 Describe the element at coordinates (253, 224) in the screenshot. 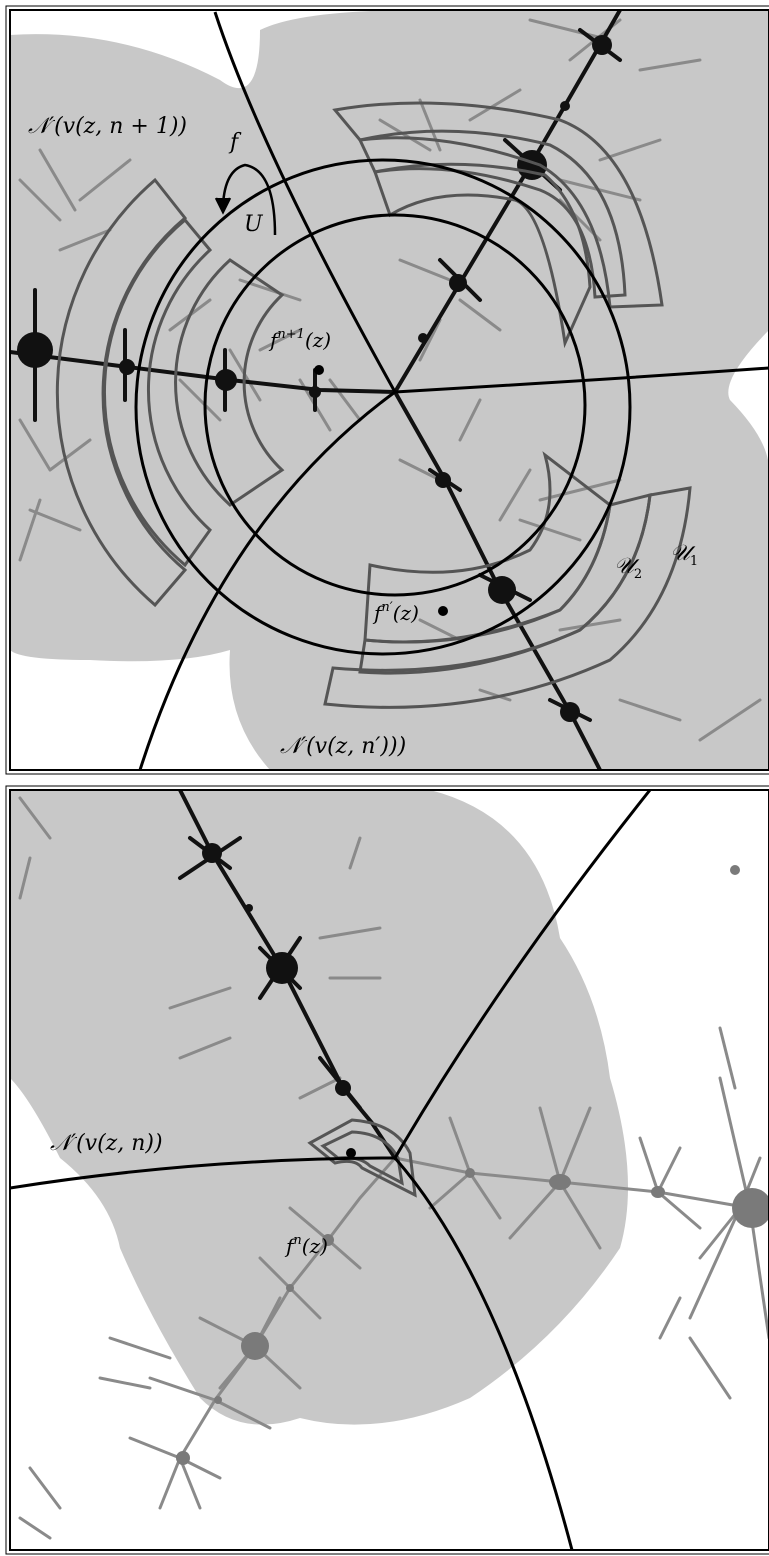

I see `set-U-label: U` at that location.